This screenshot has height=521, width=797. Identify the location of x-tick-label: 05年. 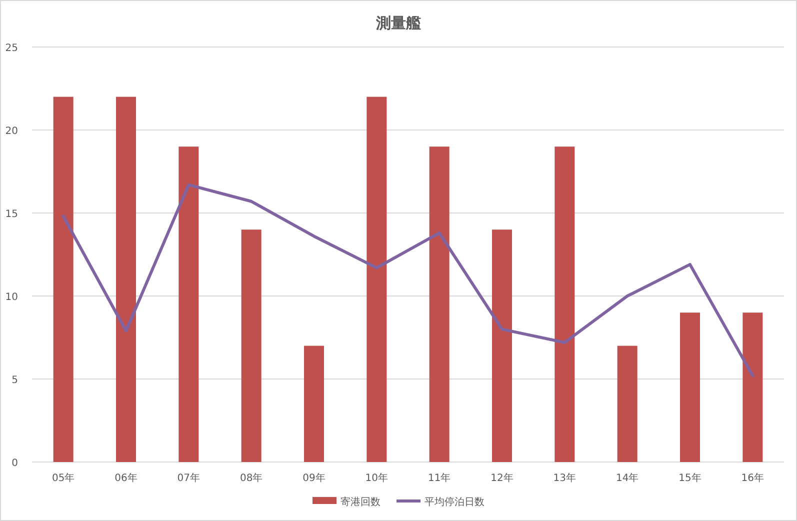
(63, 478).